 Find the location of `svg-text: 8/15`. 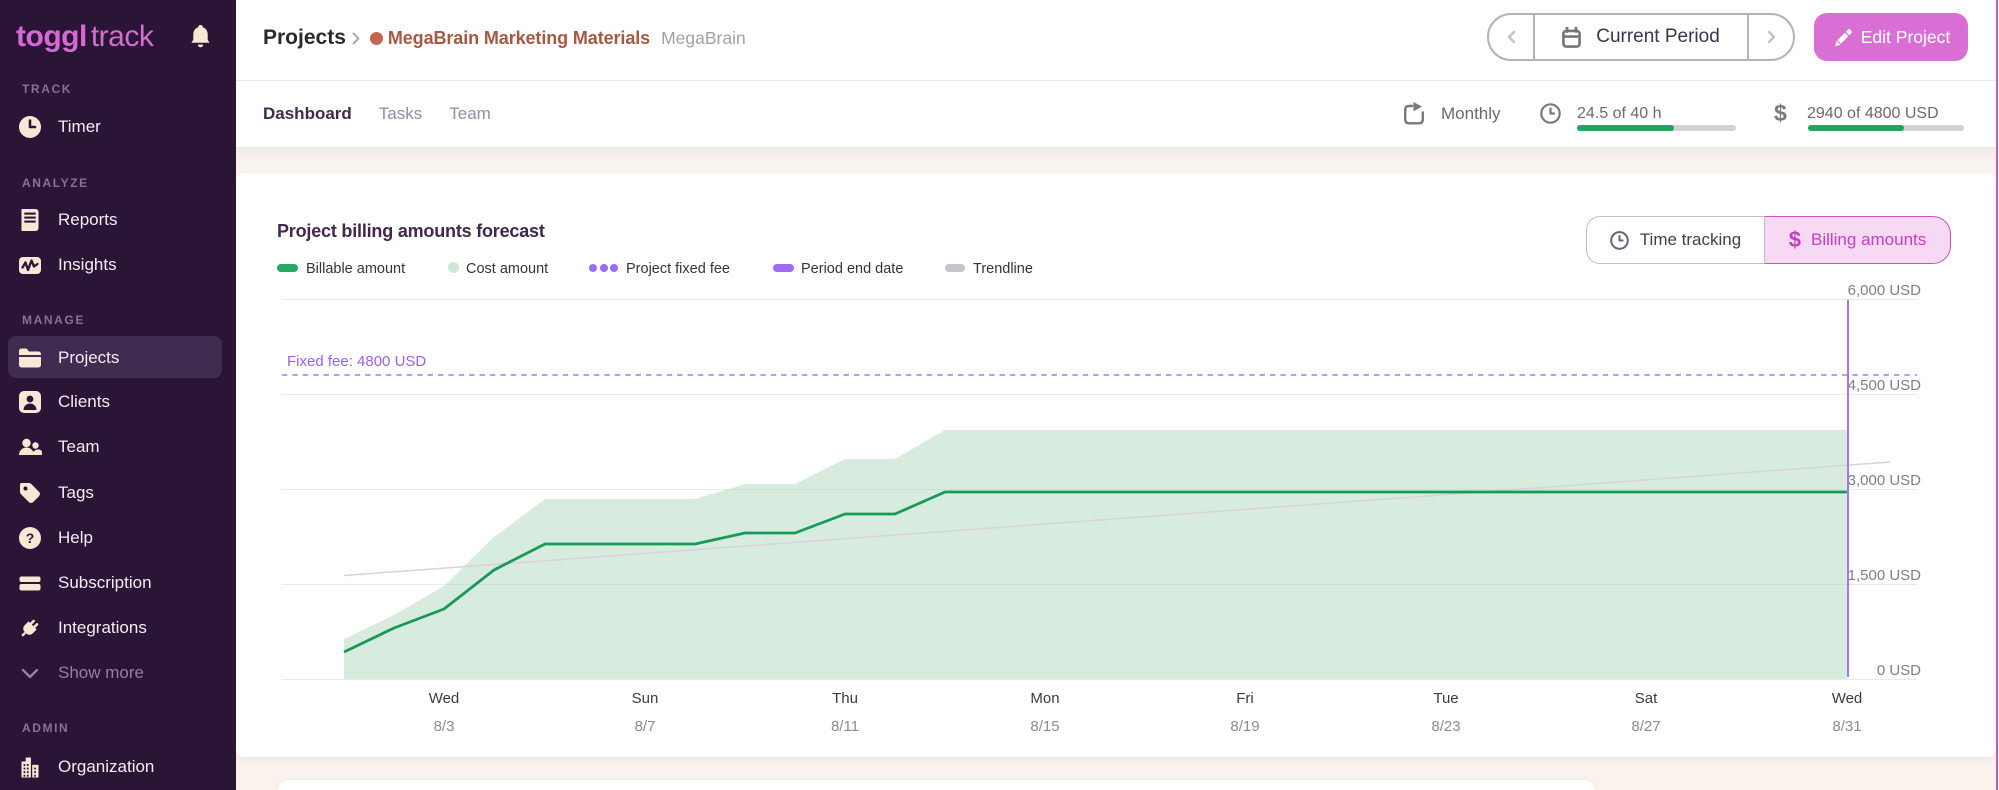

svg-text: 8/15 is located at coordinates (1044, 726).